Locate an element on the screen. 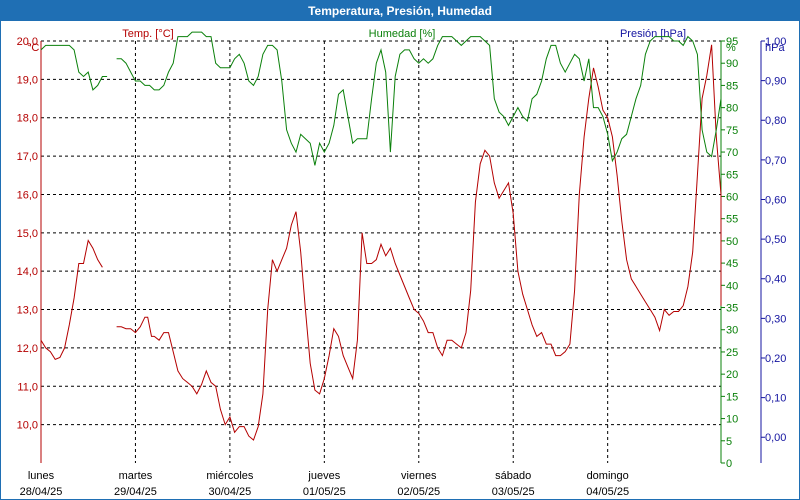 The image size is (800, 500). humidity-tick-label: 65 is located at coordinates (732, 175).